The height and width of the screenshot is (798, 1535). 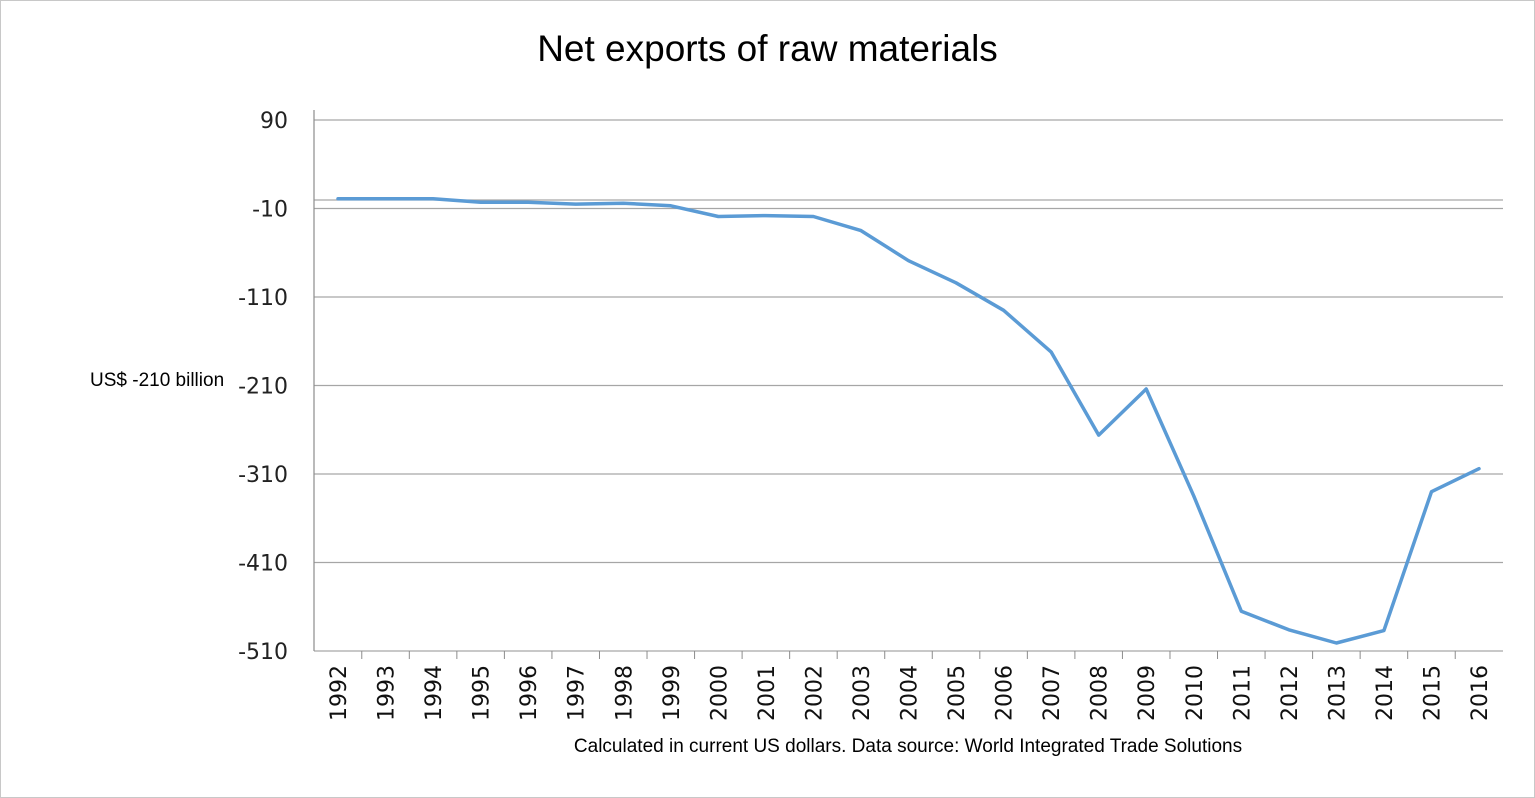 I want to click on chart-title: Net exports of raw materials, so click(x=767, y=48).